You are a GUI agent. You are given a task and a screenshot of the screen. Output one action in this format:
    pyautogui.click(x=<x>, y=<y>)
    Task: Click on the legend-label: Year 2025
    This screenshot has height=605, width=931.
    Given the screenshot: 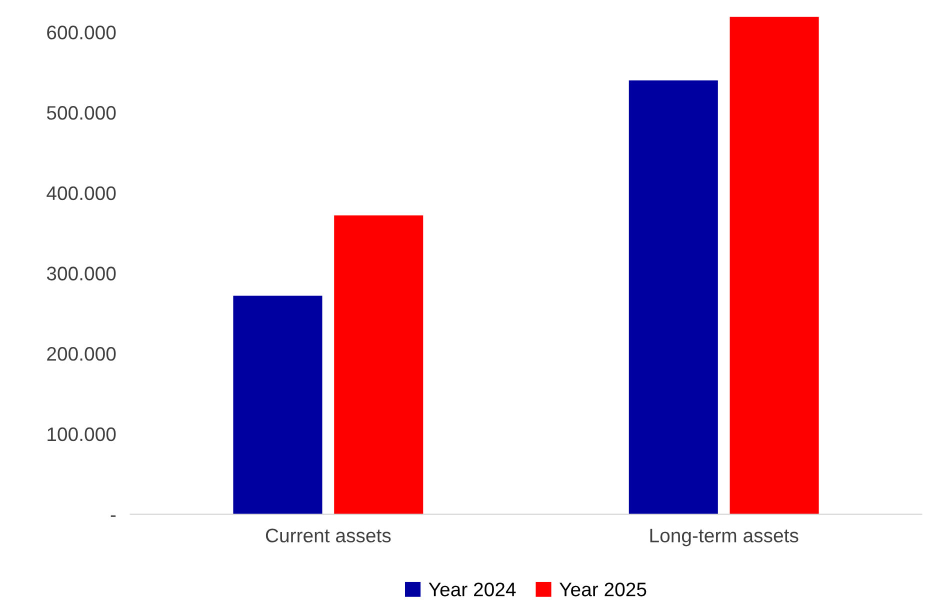 What is the action you would take?
    pyautogui.click(x=603, y=589)
    